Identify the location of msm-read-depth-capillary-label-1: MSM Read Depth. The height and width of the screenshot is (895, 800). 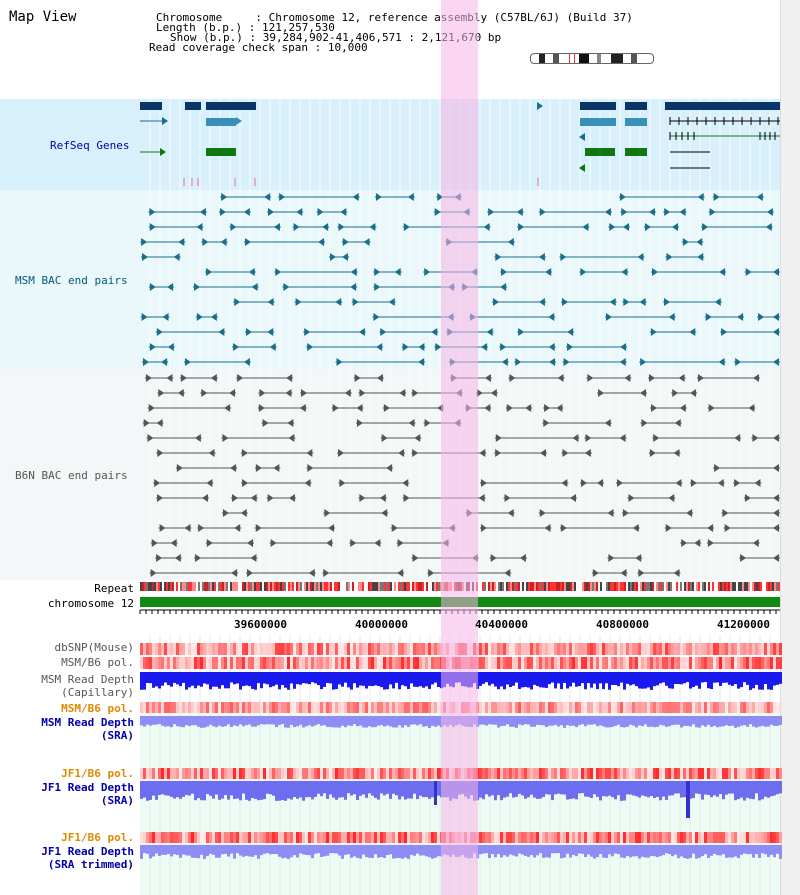
(87, 679).